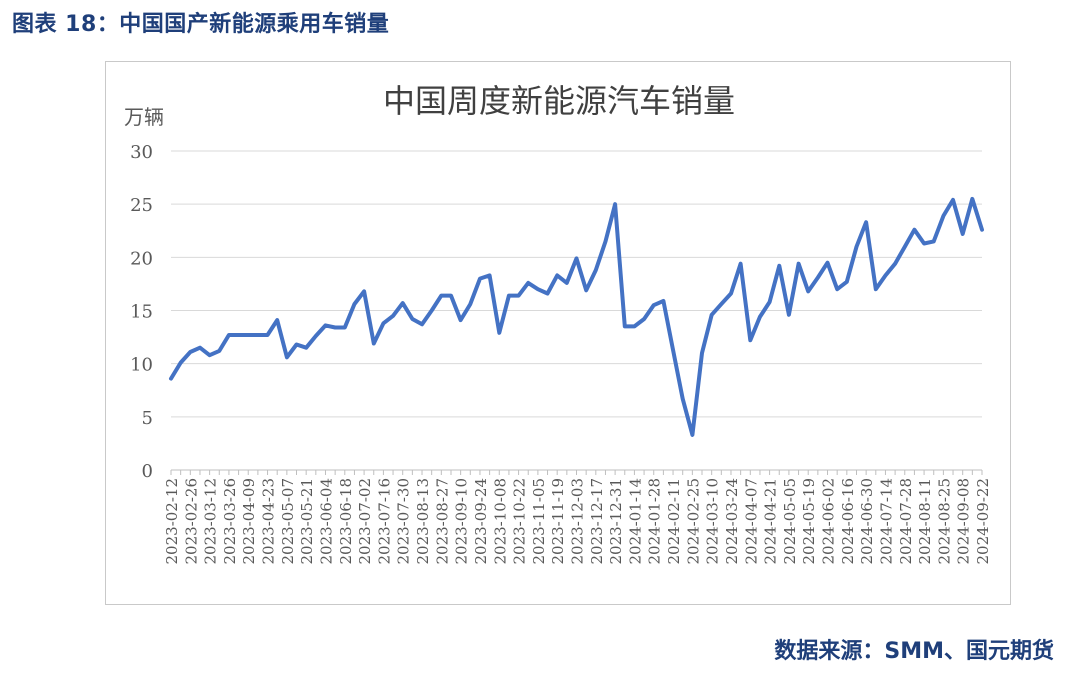  I want to click on x-tick-label: 2024-08-25, so click(944, 521).